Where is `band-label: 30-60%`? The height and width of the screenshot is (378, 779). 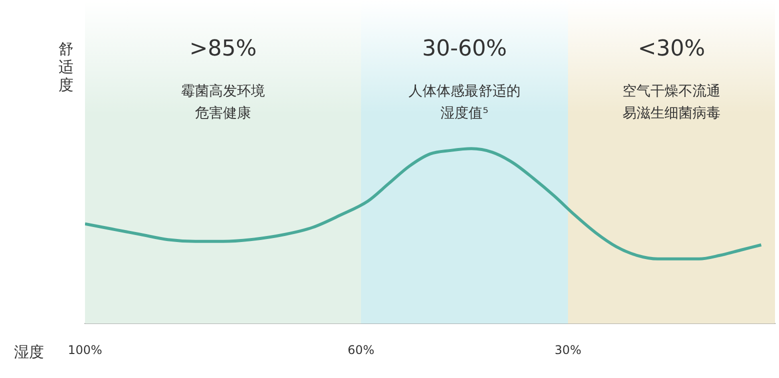 band-label: 30-60% is located at coordinates (464, 49).